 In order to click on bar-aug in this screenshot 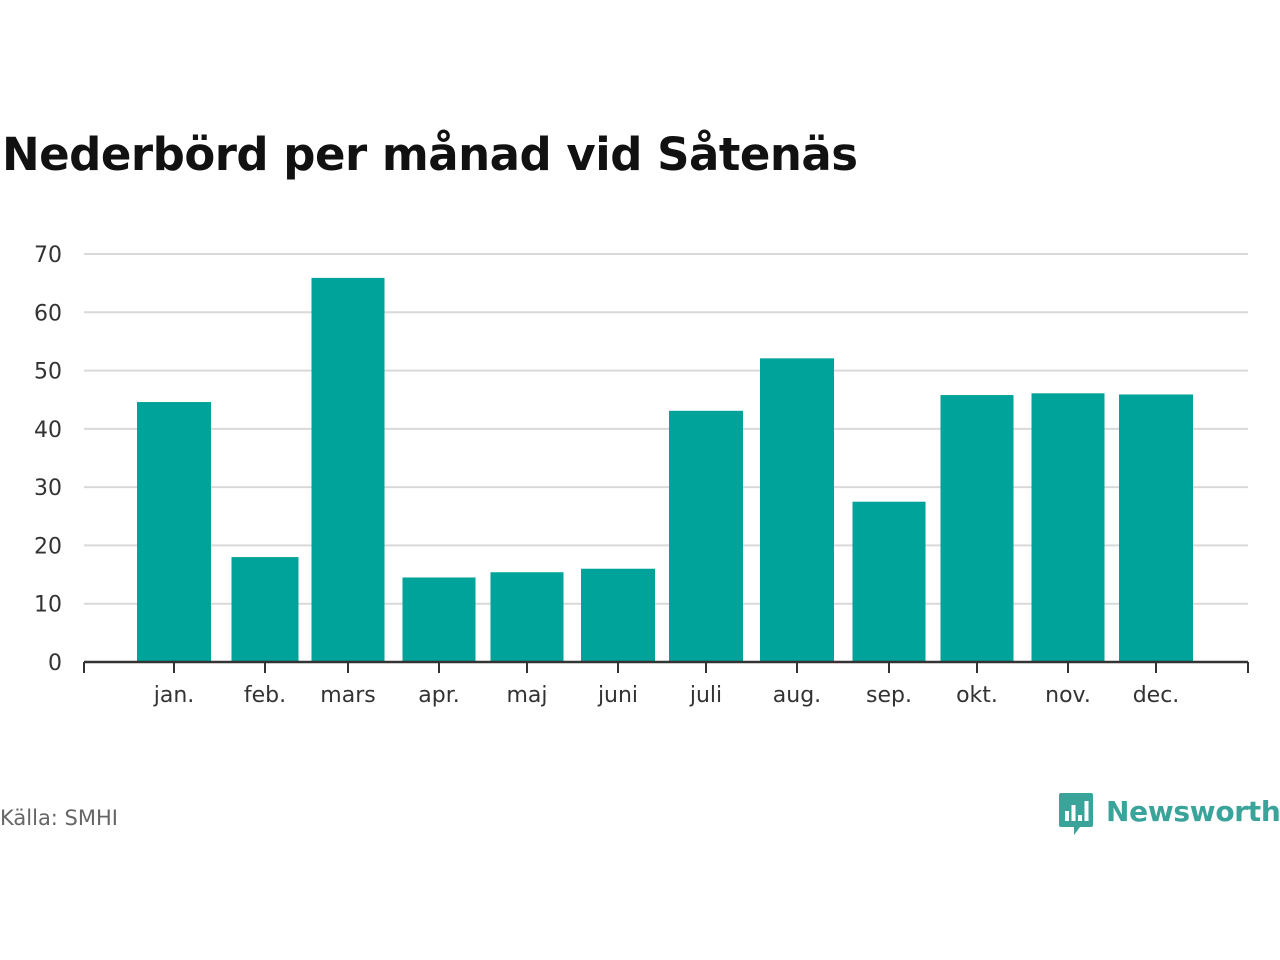, I will do `click(797, 510)`.